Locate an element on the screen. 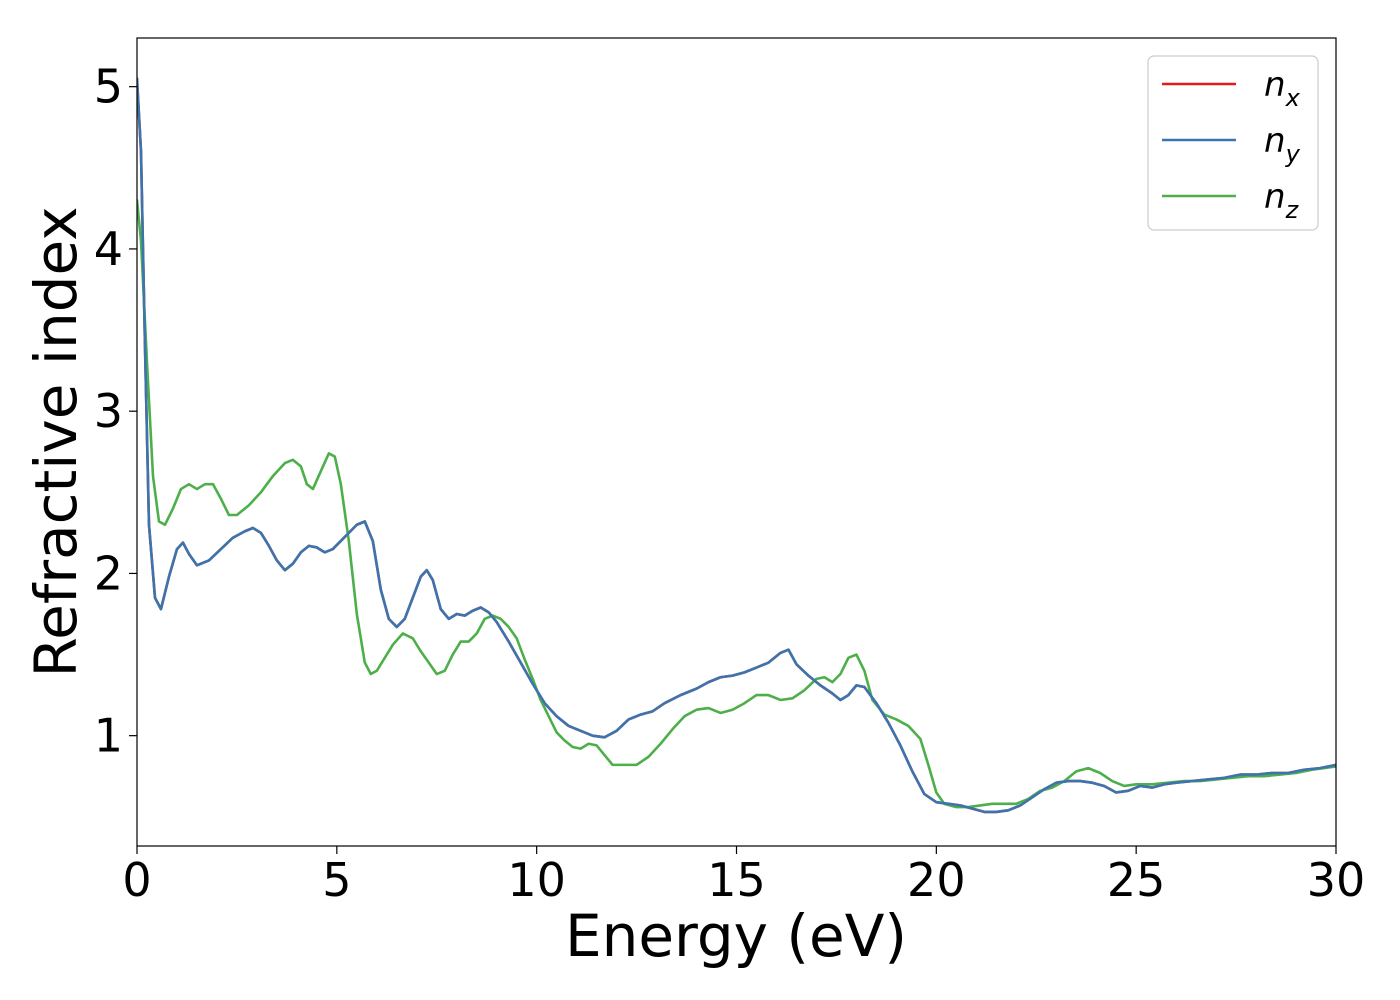 The height and width of the screenshot is (1000, 1400). legend-box is located at coordinates (1233, 143).